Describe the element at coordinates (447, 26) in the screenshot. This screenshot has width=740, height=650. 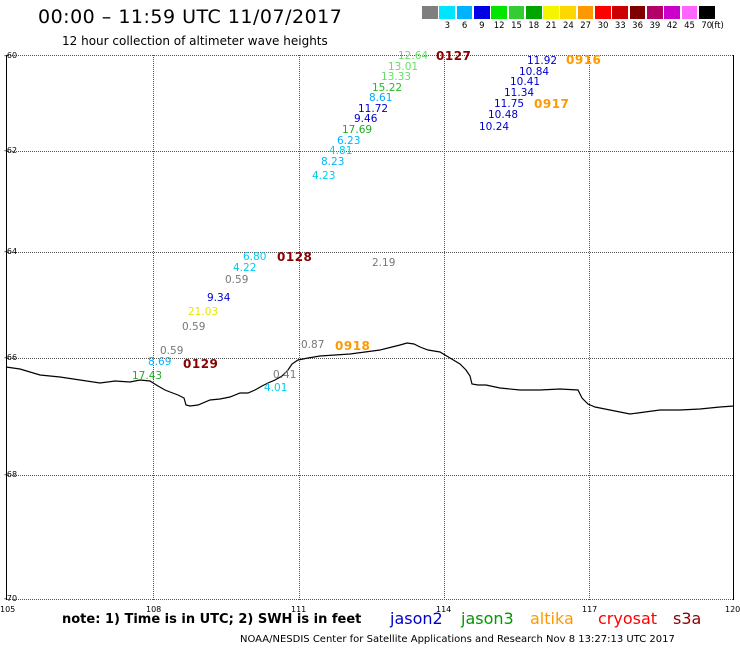
I see `legend-value-label: 3` at that location.